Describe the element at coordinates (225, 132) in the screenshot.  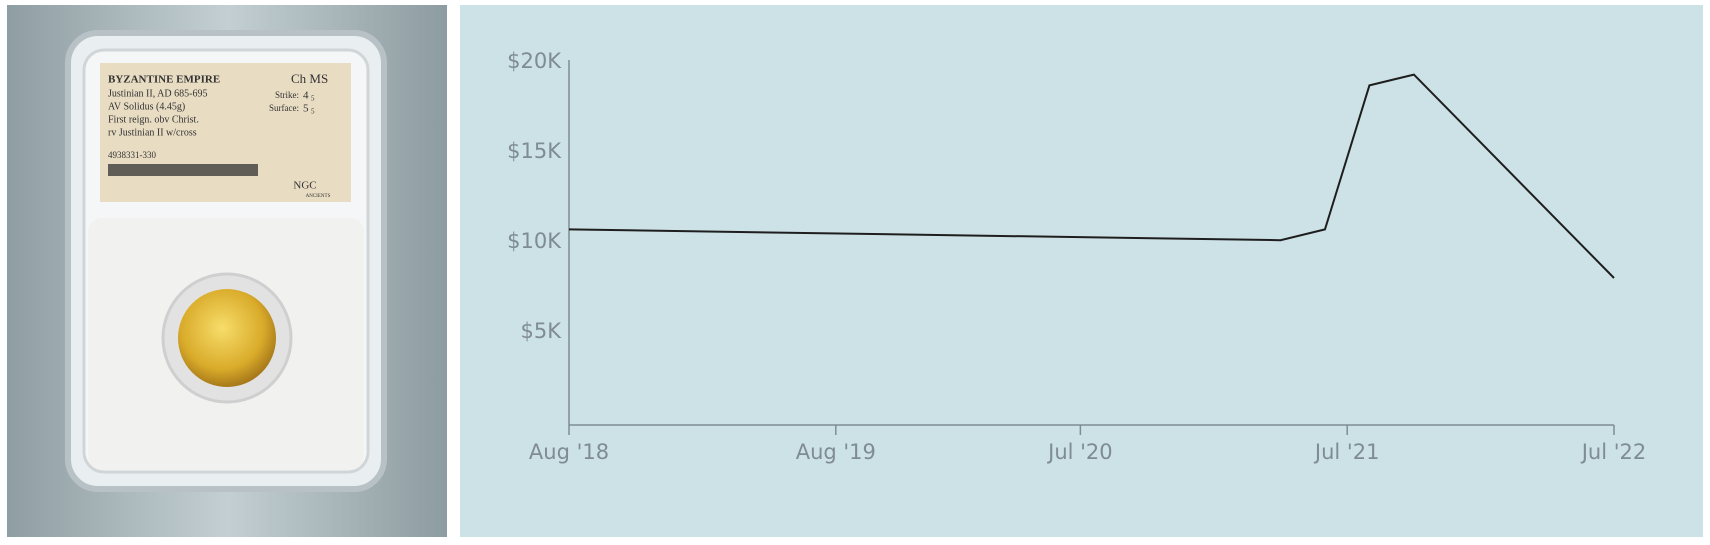
I see `label-card` at that location.